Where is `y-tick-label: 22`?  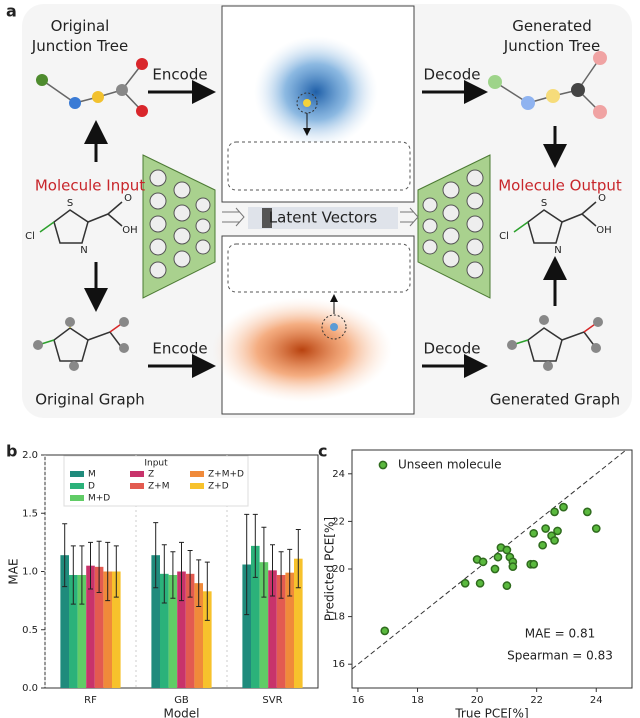 y-tick-label: 22 is located at coordinates (338, 521).